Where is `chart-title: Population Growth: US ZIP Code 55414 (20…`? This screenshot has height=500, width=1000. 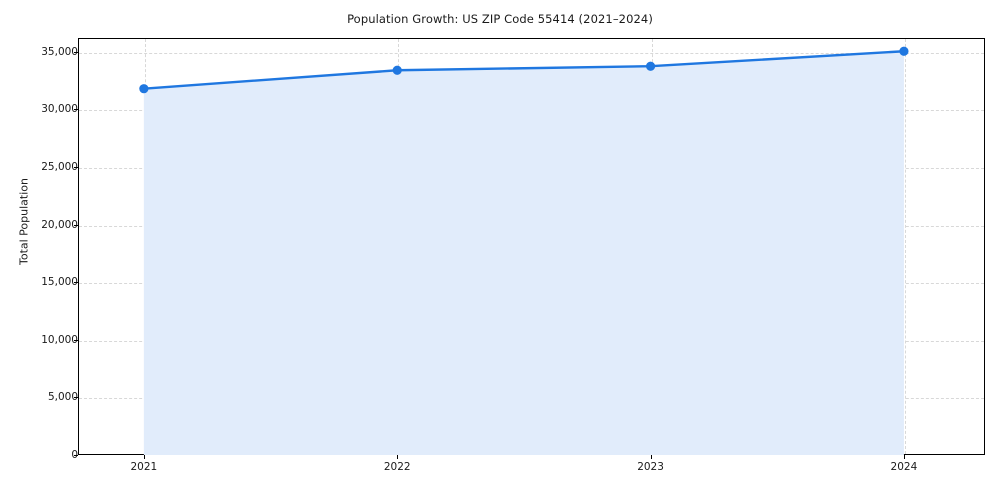 chart-title: Population Growth: US ZIP Code 55414 (20… is located at coordinates (500, 19).